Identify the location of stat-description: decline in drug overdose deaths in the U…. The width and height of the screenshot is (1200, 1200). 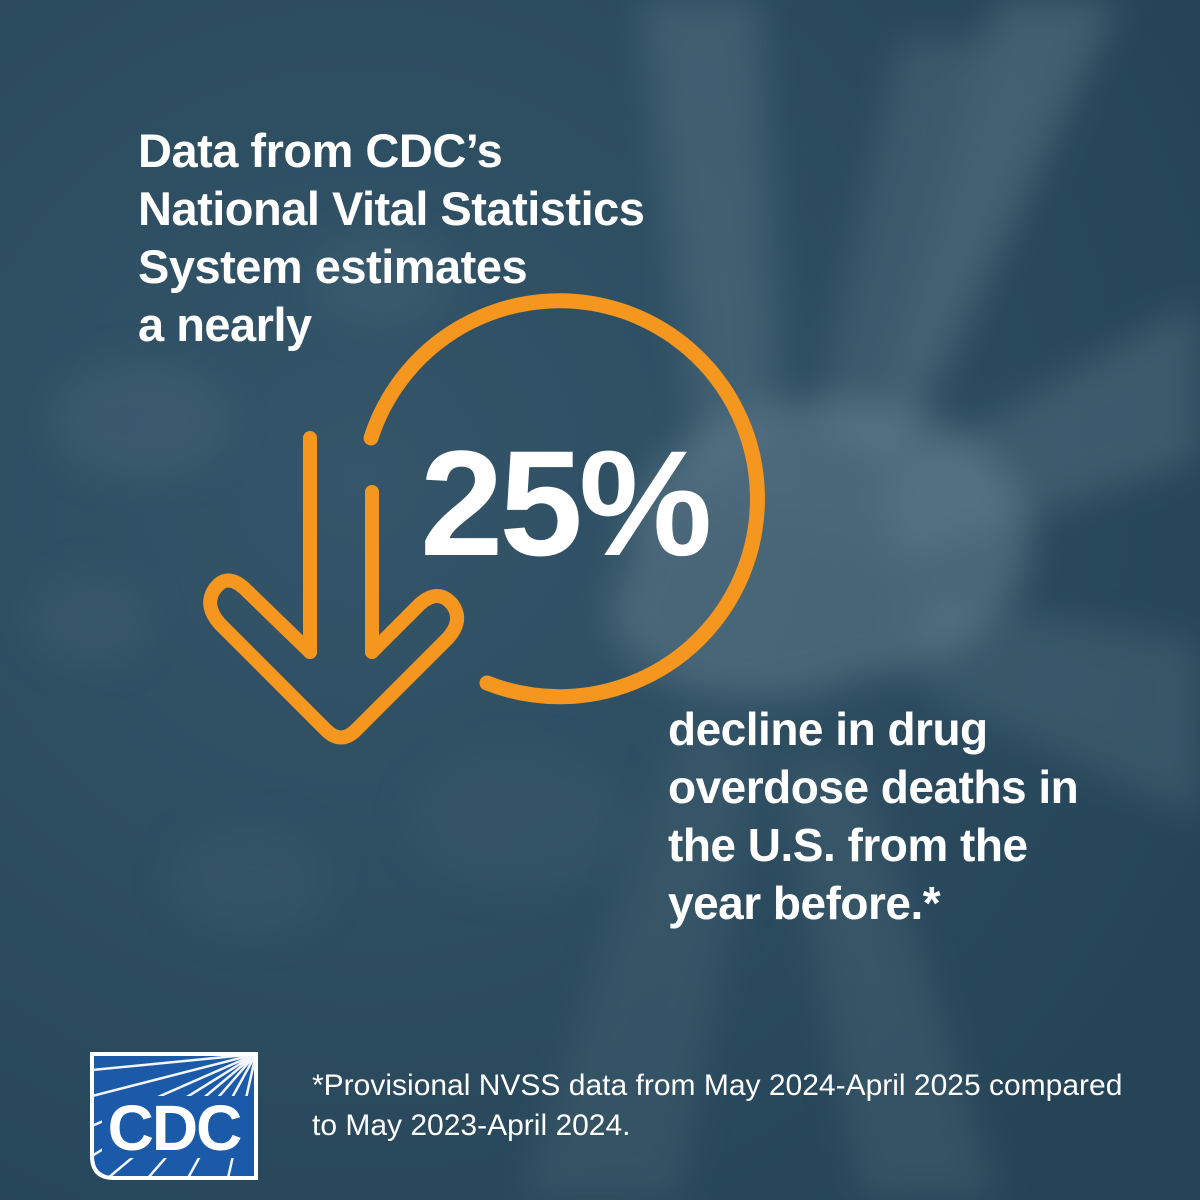
(873, 816).